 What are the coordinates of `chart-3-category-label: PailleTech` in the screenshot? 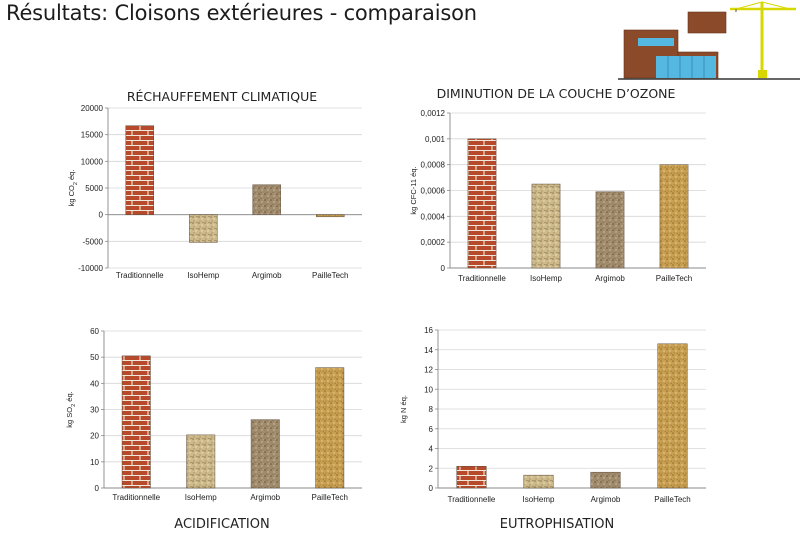 It's located at (330, 497).